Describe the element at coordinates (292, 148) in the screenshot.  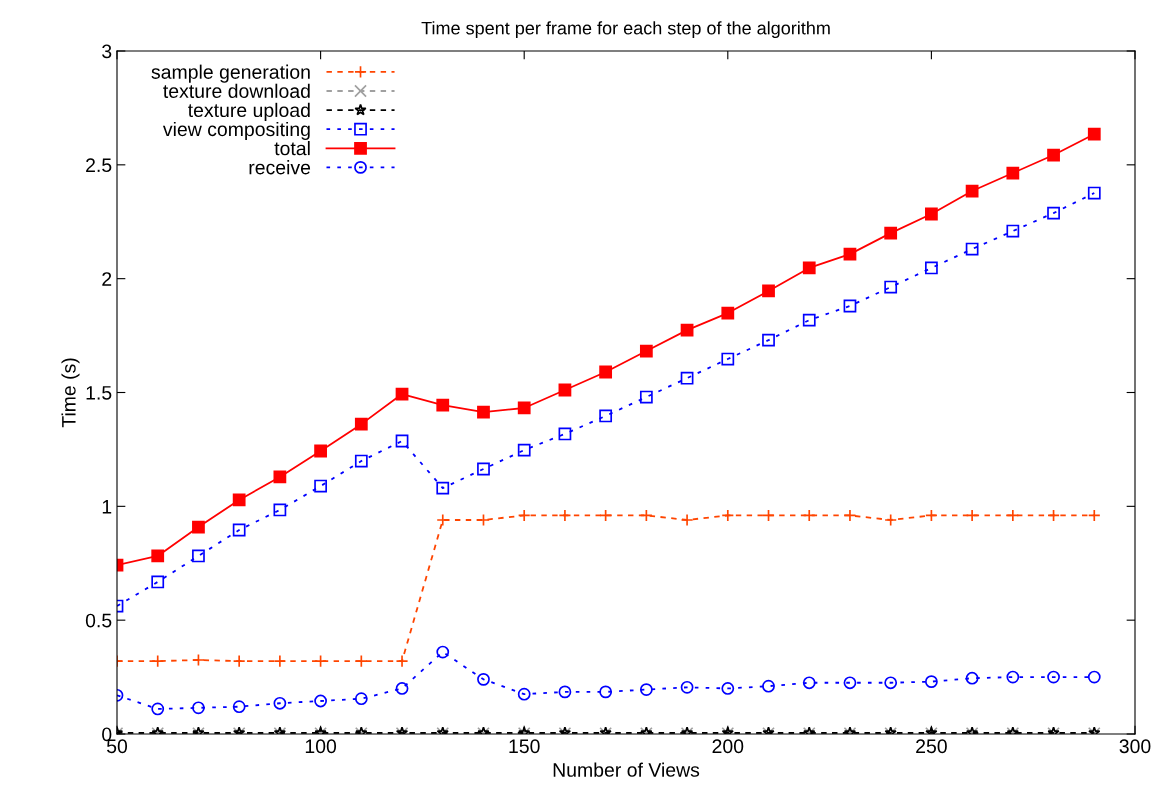
I see `legend-label: total` at that location.